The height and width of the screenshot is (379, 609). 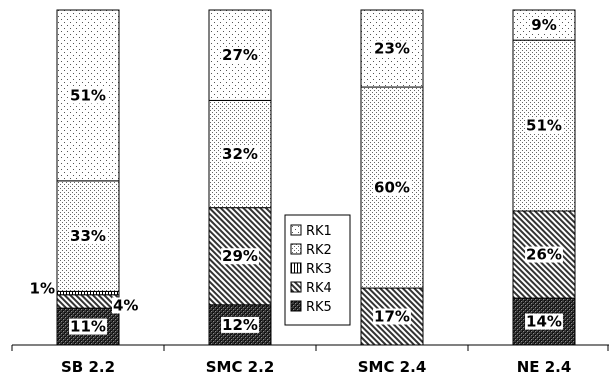 I want to click on segment-label-rk5-3: 14%, so click(x=544, y=322).